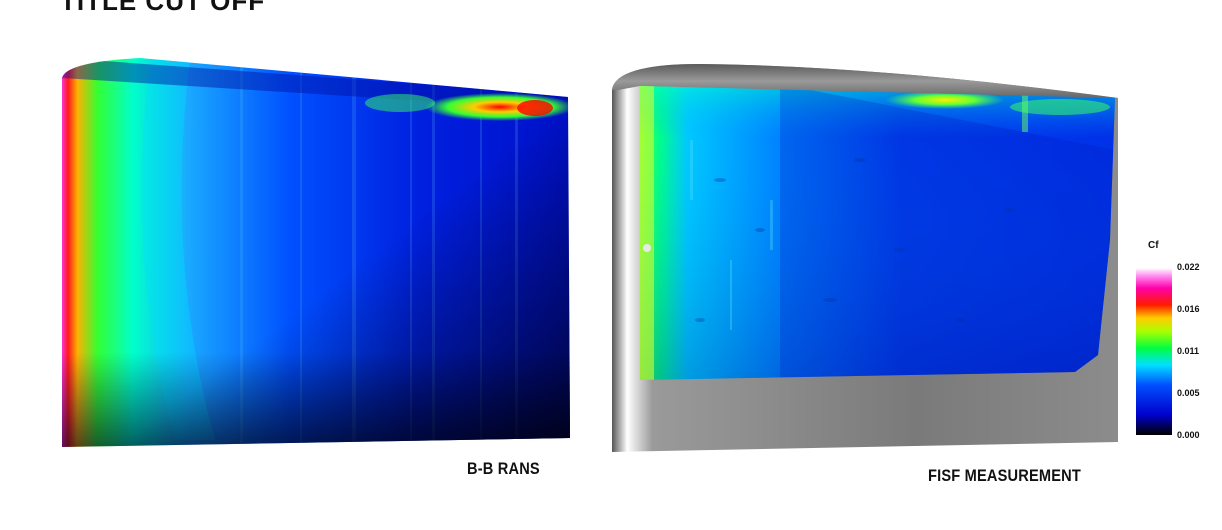 This screenshot has height=530, width=1222. What do you see at coordinates (503, 468) in the screenshot?
I see `rans-caption: B-B RANS` at bounding box center [503, 468].